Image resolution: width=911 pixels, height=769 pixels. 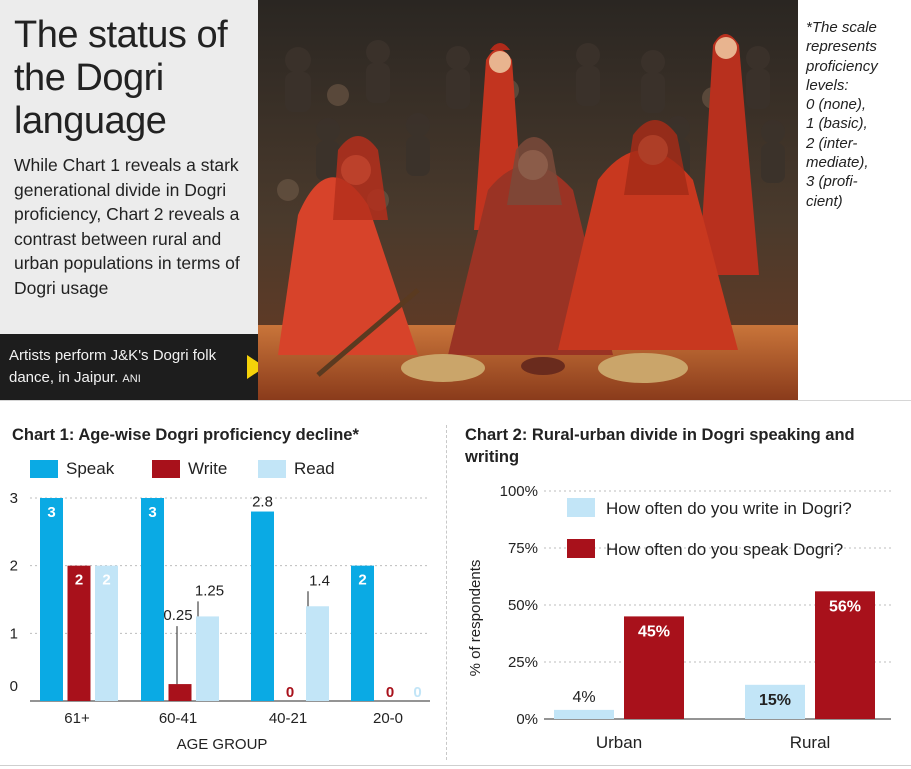 What do you see at coordinates (222, 744) in the screenshot?
I see `chart1-x-axis-label: AGE GROUP` at bounding box center [222, 744].